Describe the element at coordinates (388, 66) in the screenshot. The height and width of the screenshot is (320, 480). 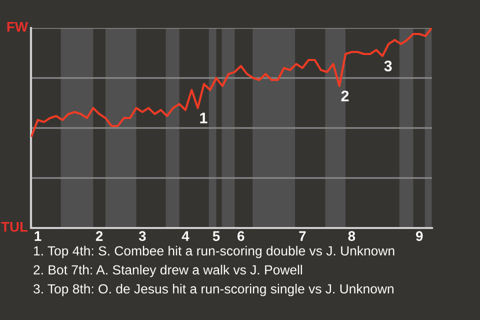
I see `annotation: 3` at that location.